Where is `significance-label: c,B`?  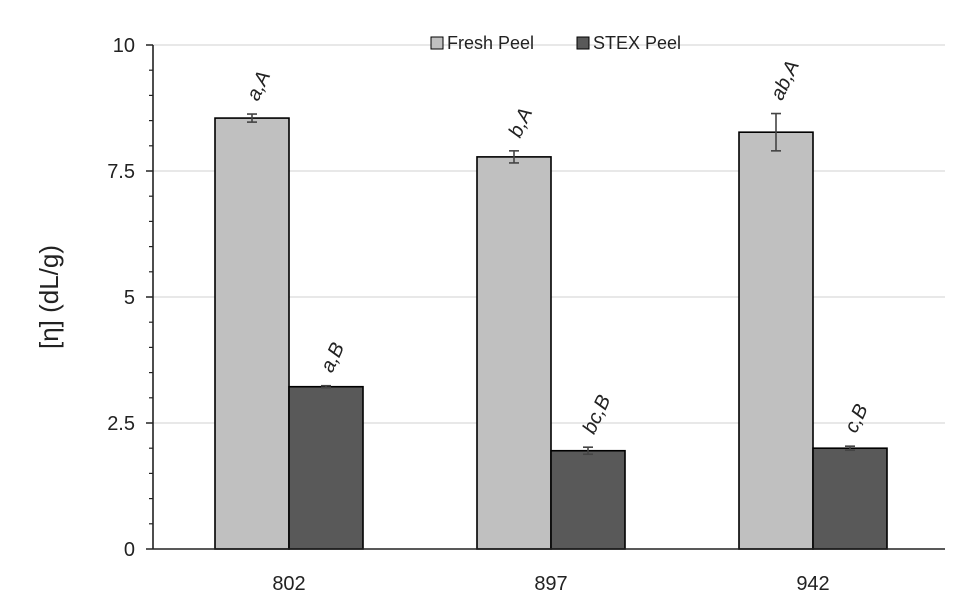 significance-label: c,B is located at coordinates (857, 418).